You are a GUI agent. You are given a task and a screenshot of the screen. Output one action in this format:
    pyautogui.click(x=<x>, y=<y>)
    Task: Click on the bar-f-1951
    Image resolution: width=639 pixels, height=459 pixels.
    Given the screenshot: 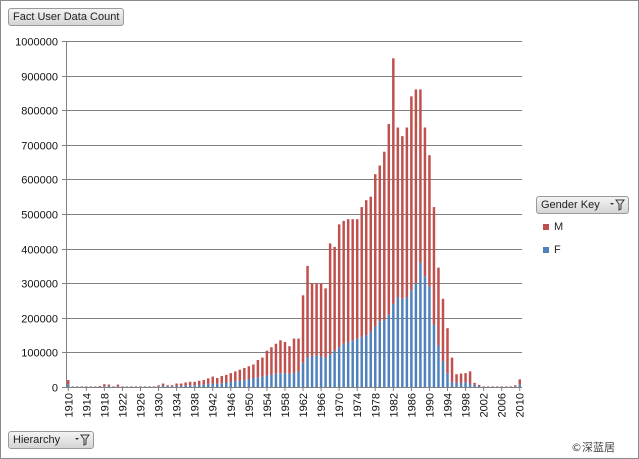 What is the action you would take?
    pyautogui.click(x=253, y=382)
    